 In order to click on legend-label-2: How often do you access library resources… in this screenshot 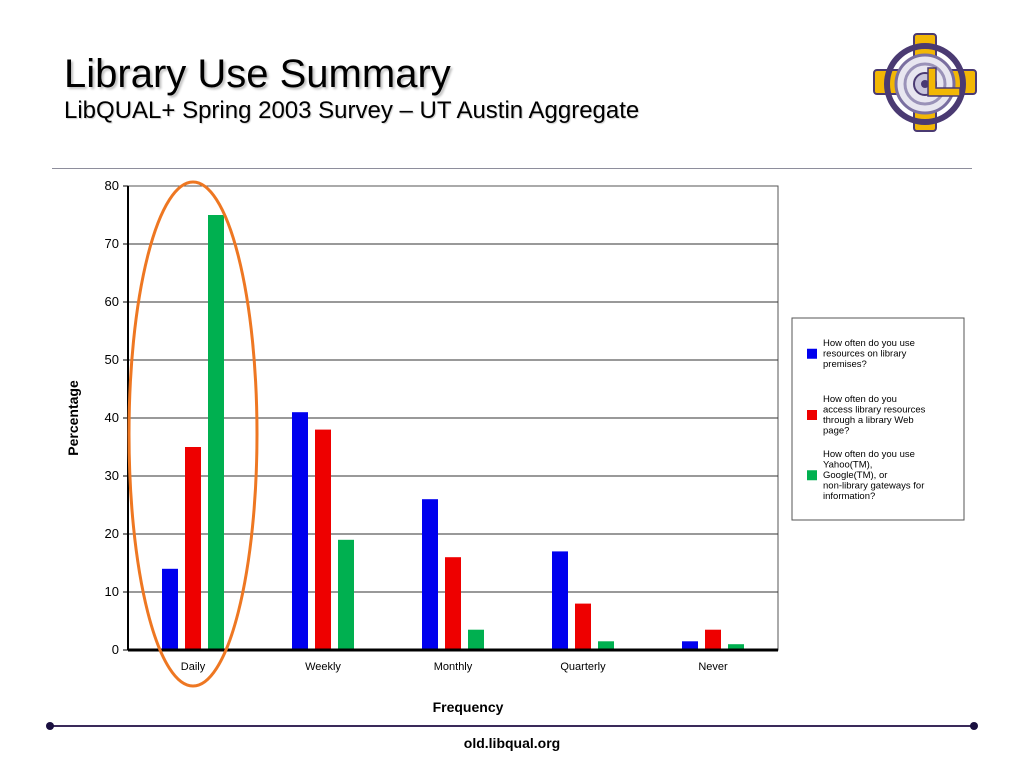, I will do `click(874, 415)`.